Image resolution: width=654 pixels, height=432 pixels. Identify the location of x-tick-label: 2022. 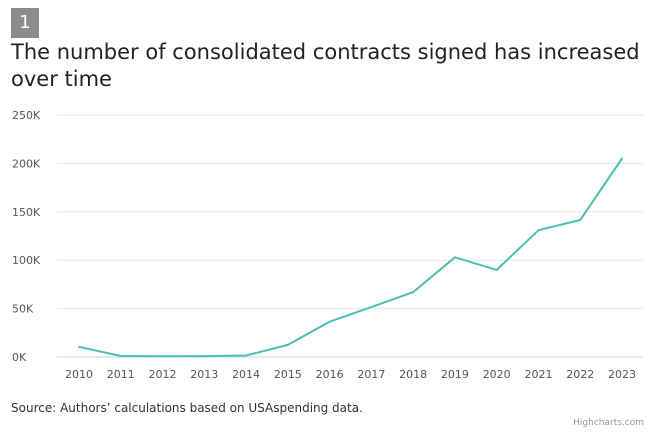
(580, 374).